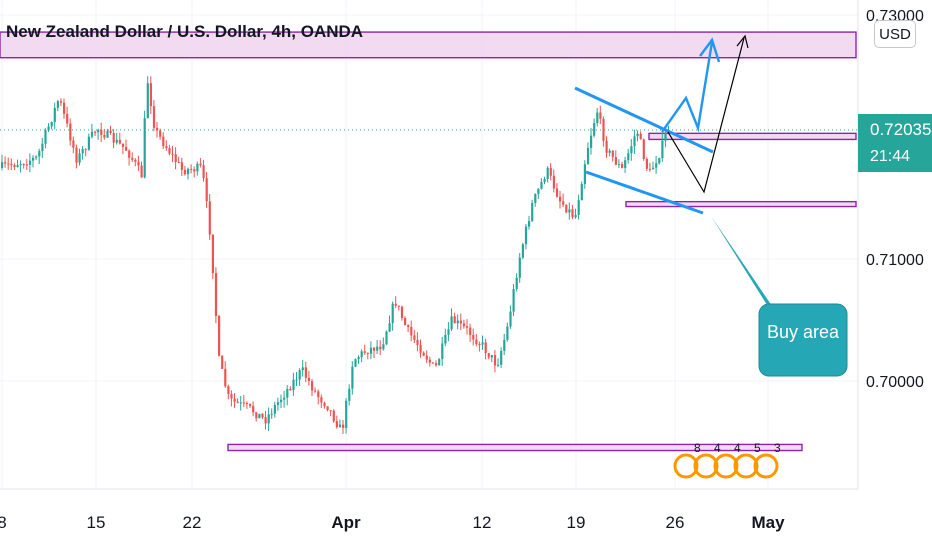  Describe the element at coordinates (697, 448) in the screenshot. I see `event-badge-count: 8` at that location.